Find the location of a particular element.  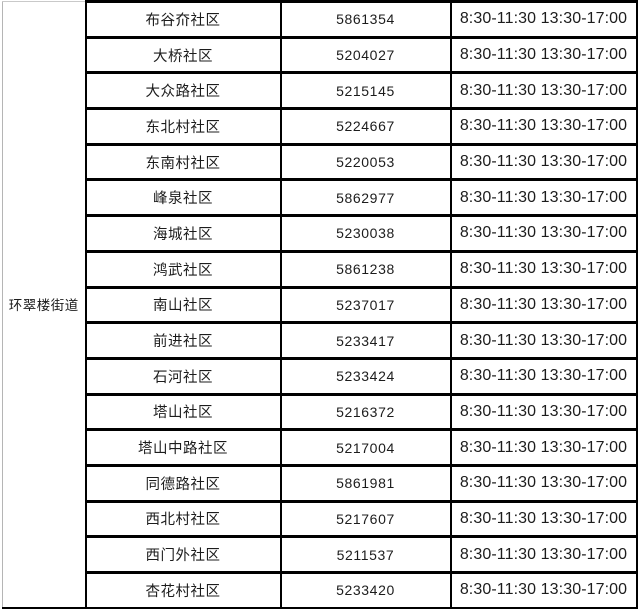

phone-number-cell: 5220053 is located at coordinates (365, 162).